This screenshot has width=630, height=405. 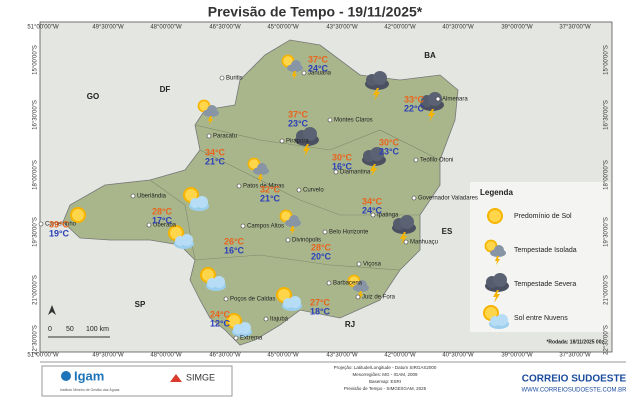 I want to click on scale-label: 50, so click(x=70, y=329).